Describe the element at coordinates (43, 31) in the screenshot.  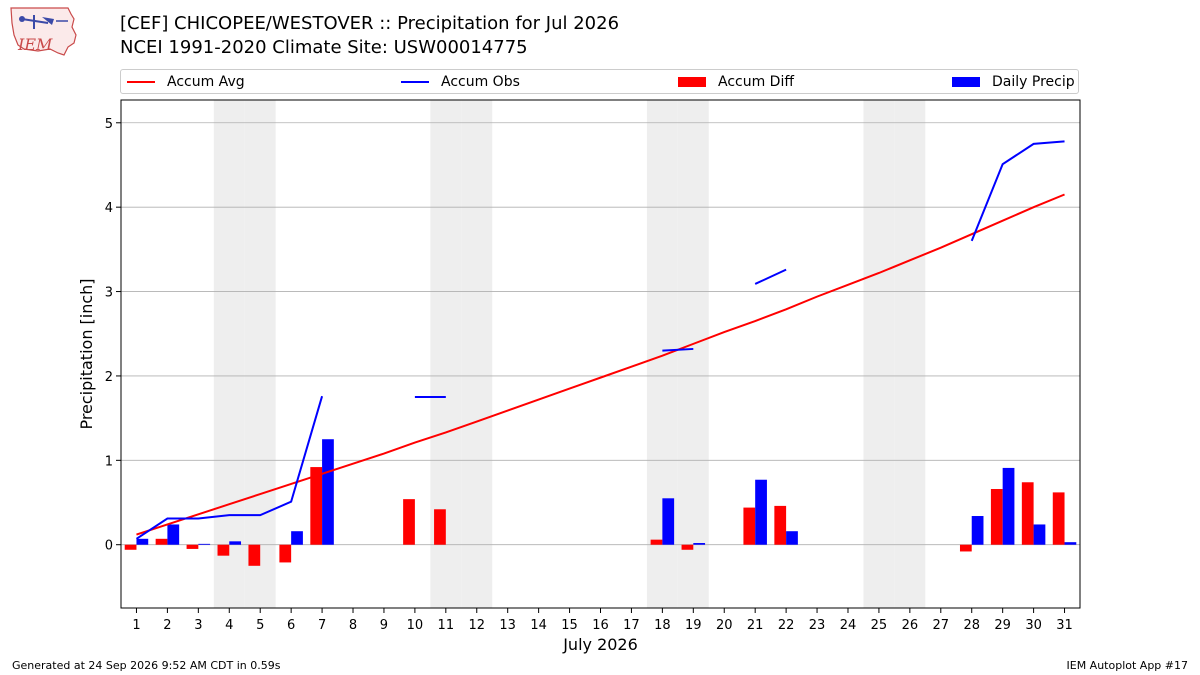
I see `iem-logo: IEM` at that location.